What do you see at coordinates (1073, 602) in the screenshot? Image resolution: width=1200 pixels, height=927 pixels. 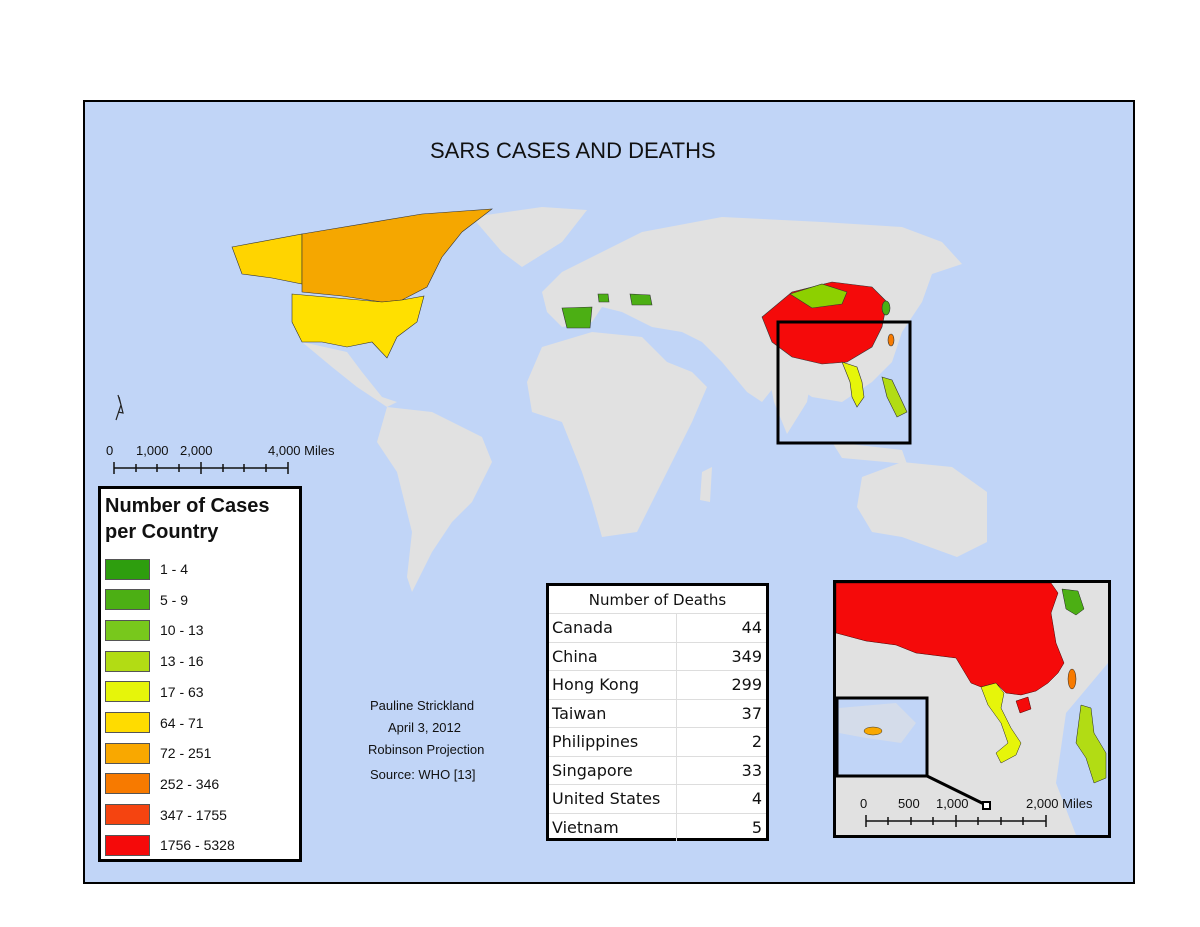 I see `inset-korea` at bounding box center [1073, 602].